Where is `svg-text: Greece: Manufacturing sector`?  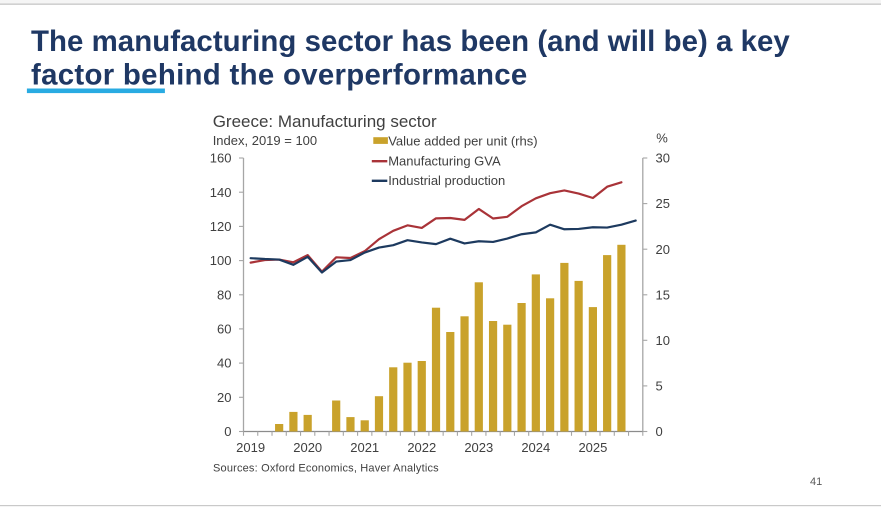 svg-text: Greece: Manufacturing sector is located at coordinates (325, 121).